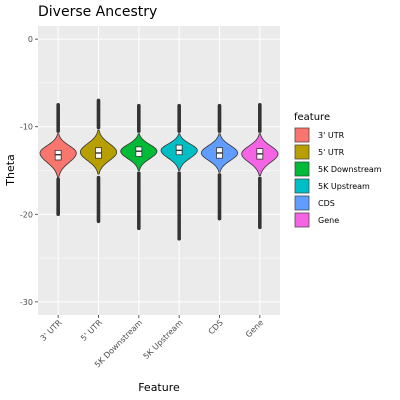  What do you see at coordinates (216, 327) in the screenshot?
I see `x-tick-label: CDS` at bounding box center [216, 327].